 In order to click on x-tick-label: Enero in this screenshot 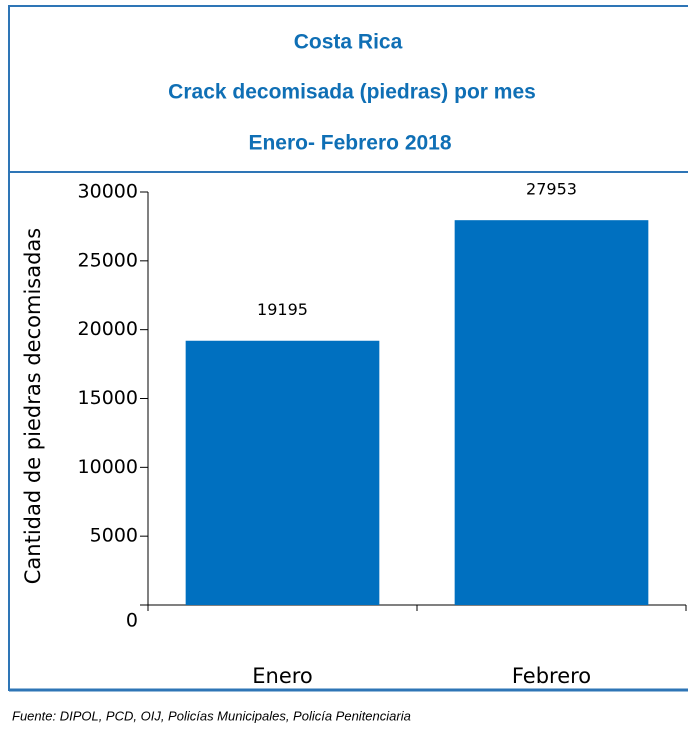, I will do `click(282, 676)`.